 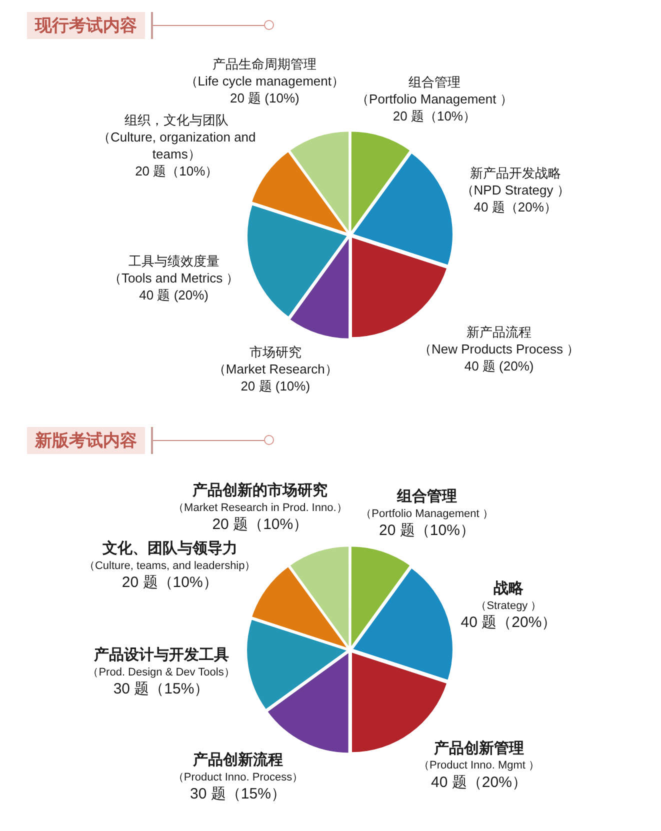 What do you see at coordinates (479, 755) in the screenshot?
I see `slice-label: 产品创新管理（Product Inno. Mgmt ）` at bounding box center [479, 755].